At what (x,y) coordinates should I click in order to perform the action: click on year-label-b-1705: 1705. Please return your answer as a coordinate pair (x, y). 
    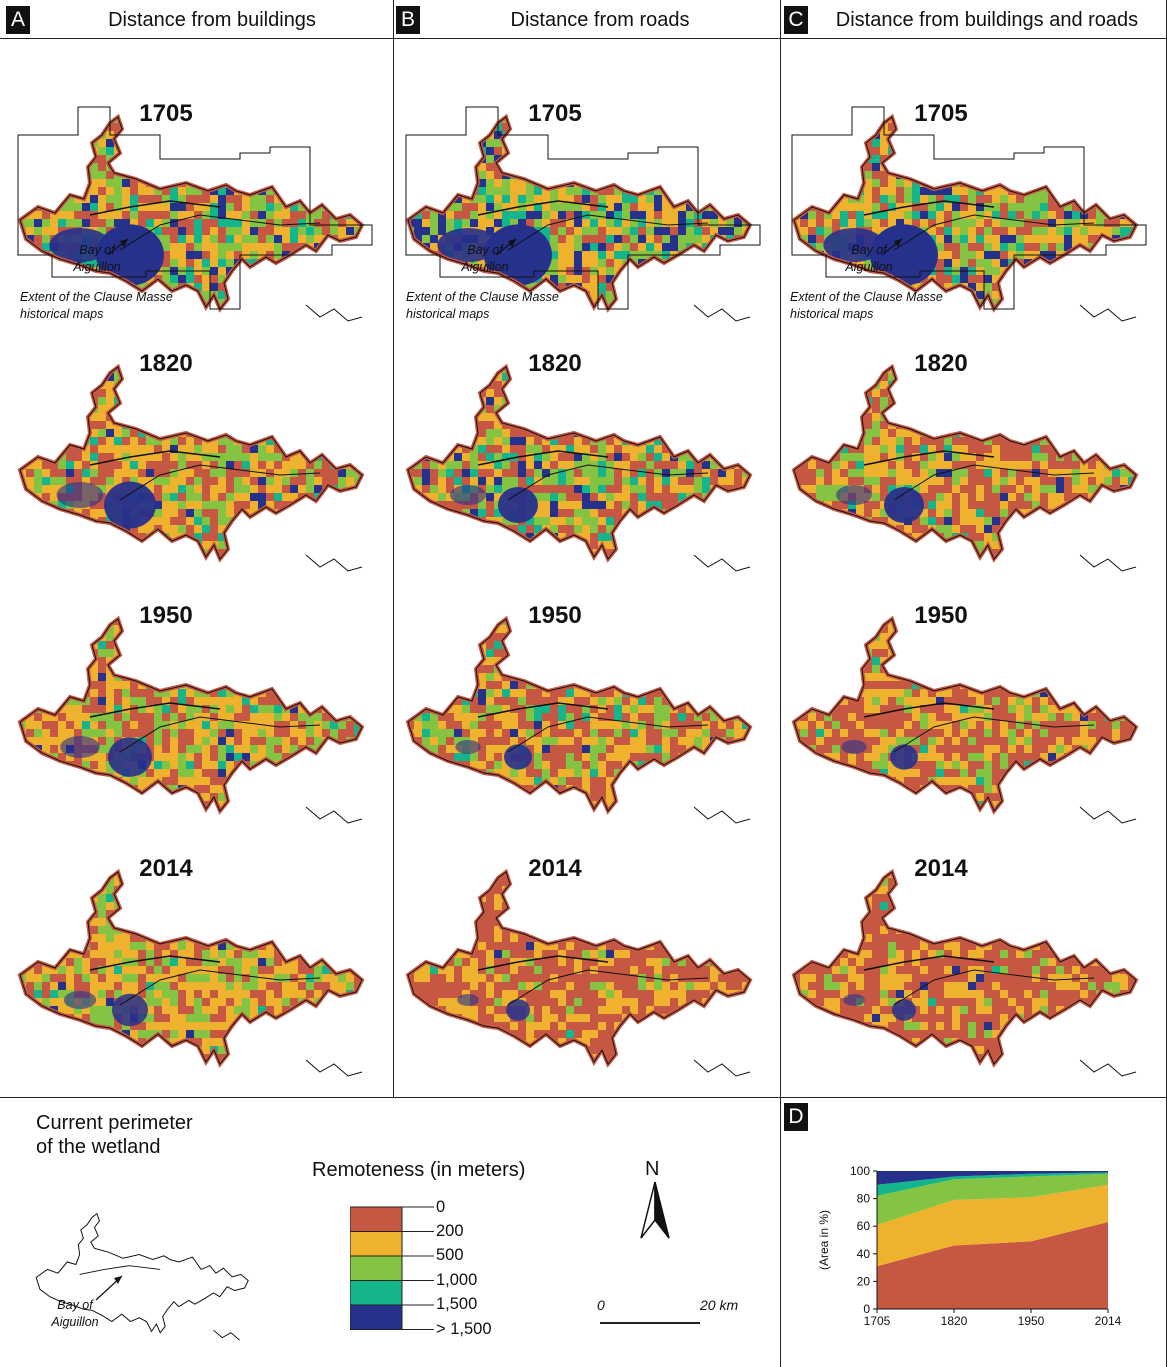
    Looking at the image, I should click on (555, 113).